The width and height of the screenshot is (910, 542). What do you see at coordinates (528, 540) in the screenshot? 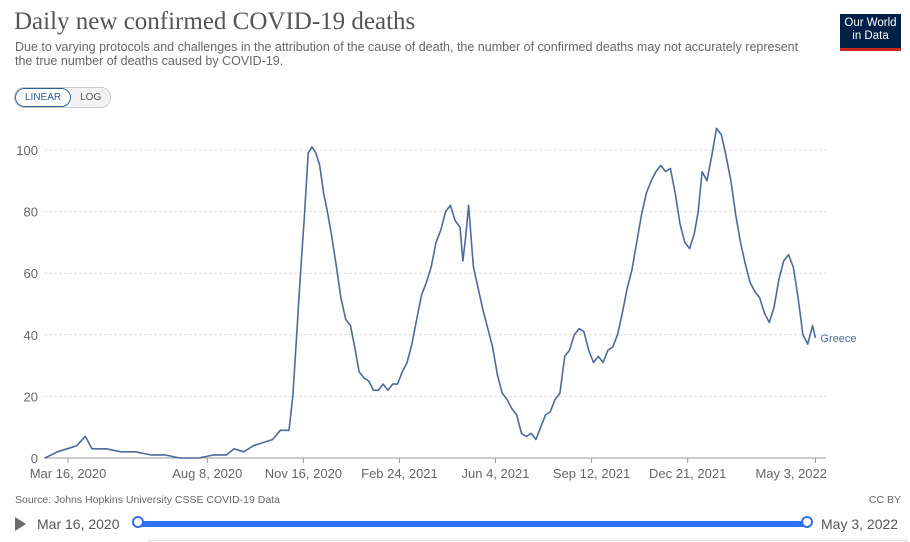
I see `footer-divider` at bounding box center [528, 540].